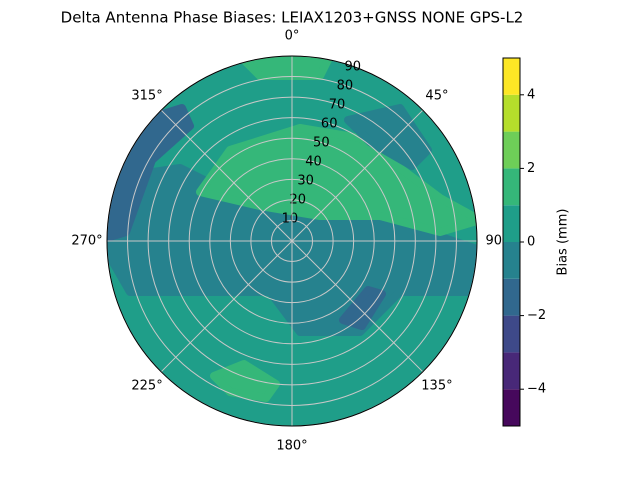 Image resolution: width=640 pixels, height=484 pixels. What do you see at coordinates (536, 315) in the screenshot?
I see `colorbar-tick-label: −2` at bounding box center [536, 315].